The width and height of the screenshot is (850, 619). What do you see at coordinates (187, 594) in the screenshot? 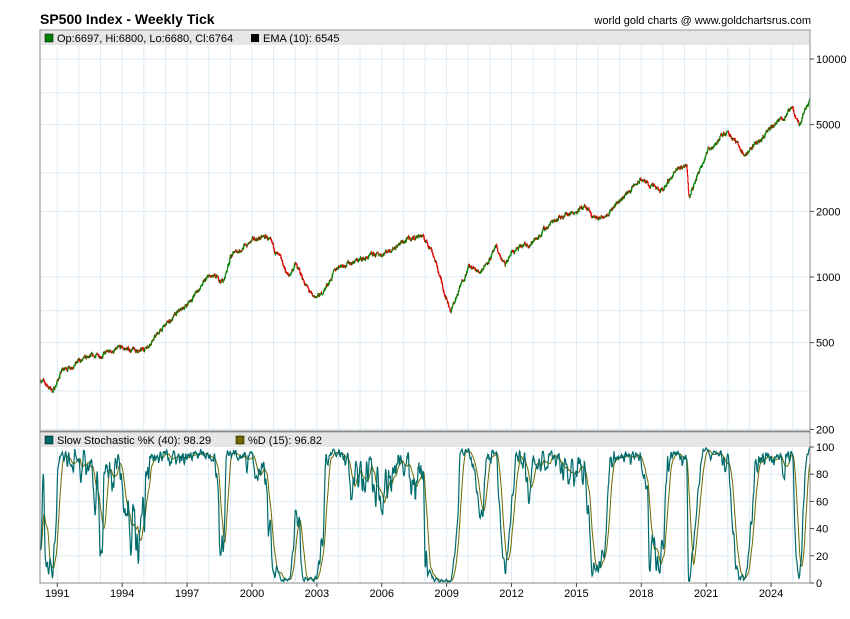
I see `x-tick-label: 1997` at bounding box center [187, 594].